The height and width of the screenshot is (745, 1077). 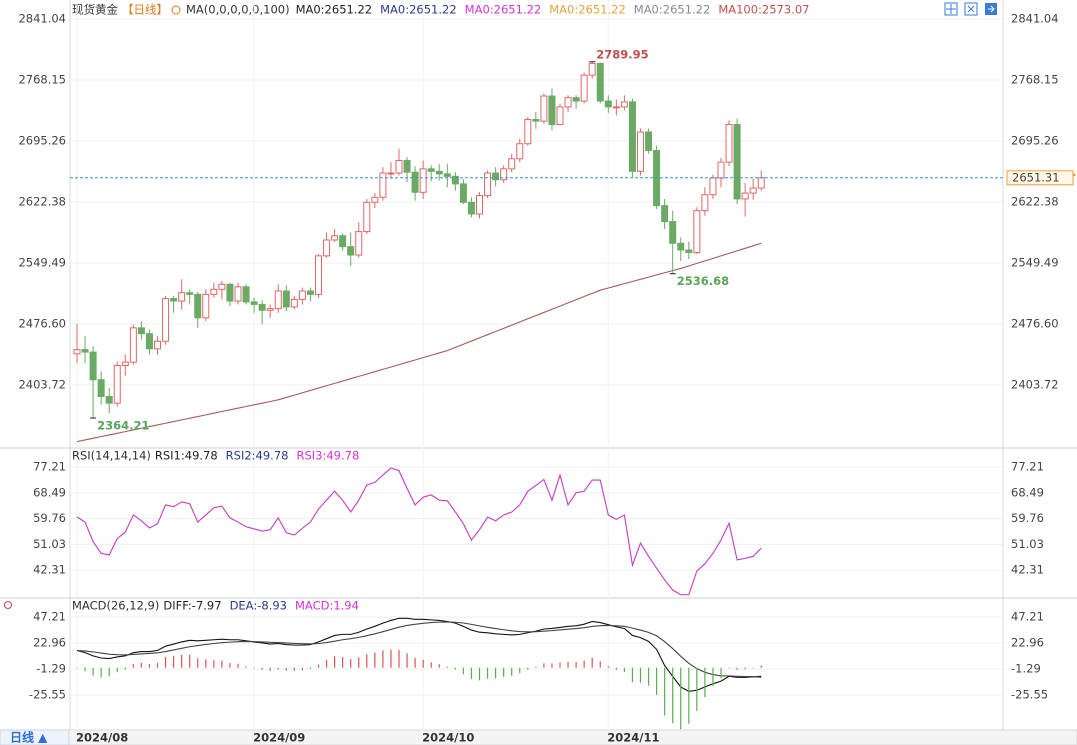 I want to click on period-label: 【日线】, so click(x=145, y=10).